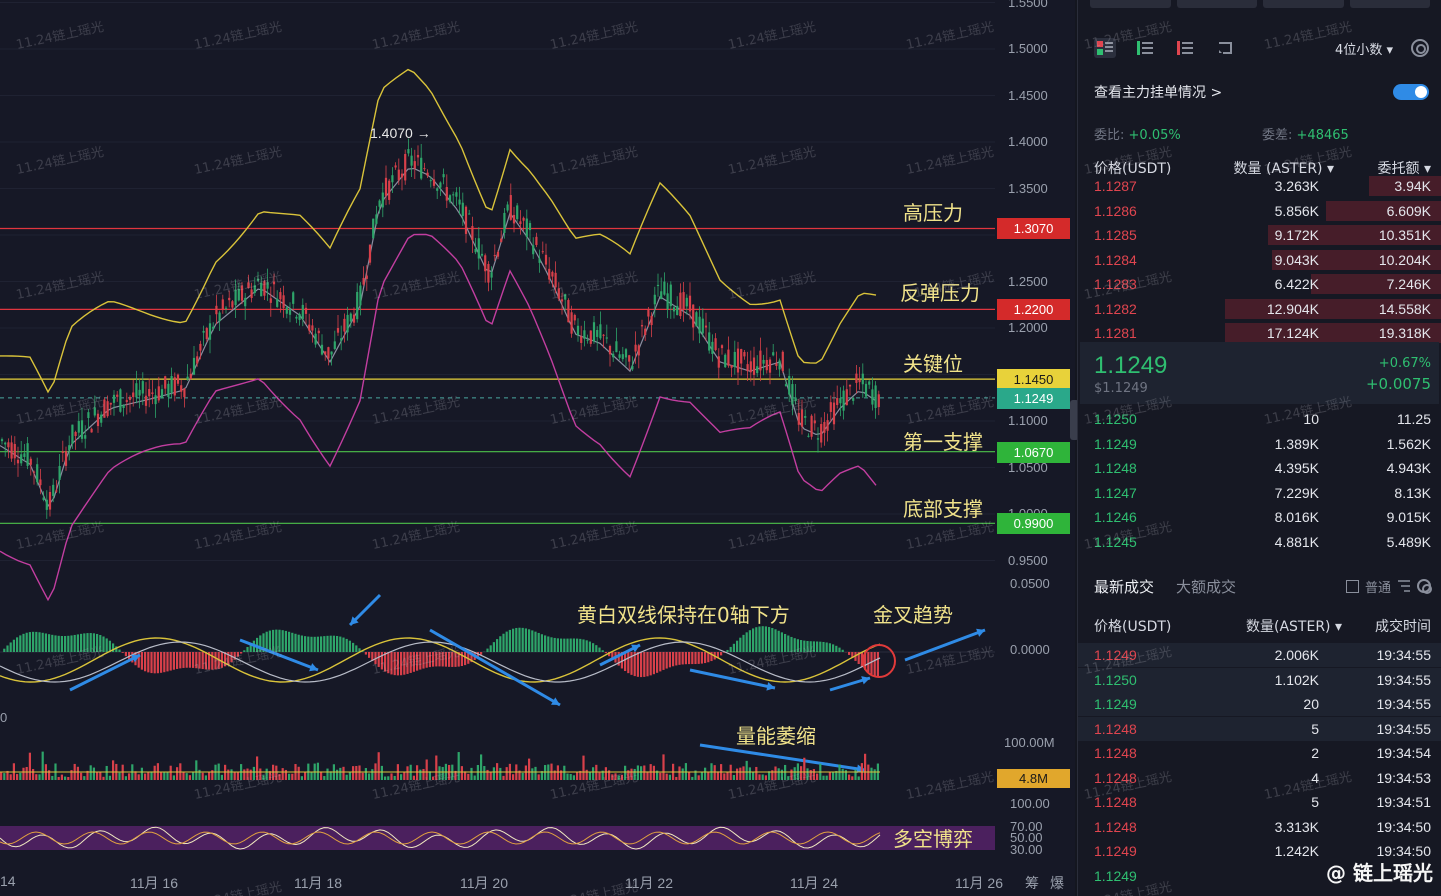 The width and height of the screenshot is (1441, 896). Describe the element at coordinates (1145, 48) in the screenshot. I see `bids-only-view-icon` at that location.